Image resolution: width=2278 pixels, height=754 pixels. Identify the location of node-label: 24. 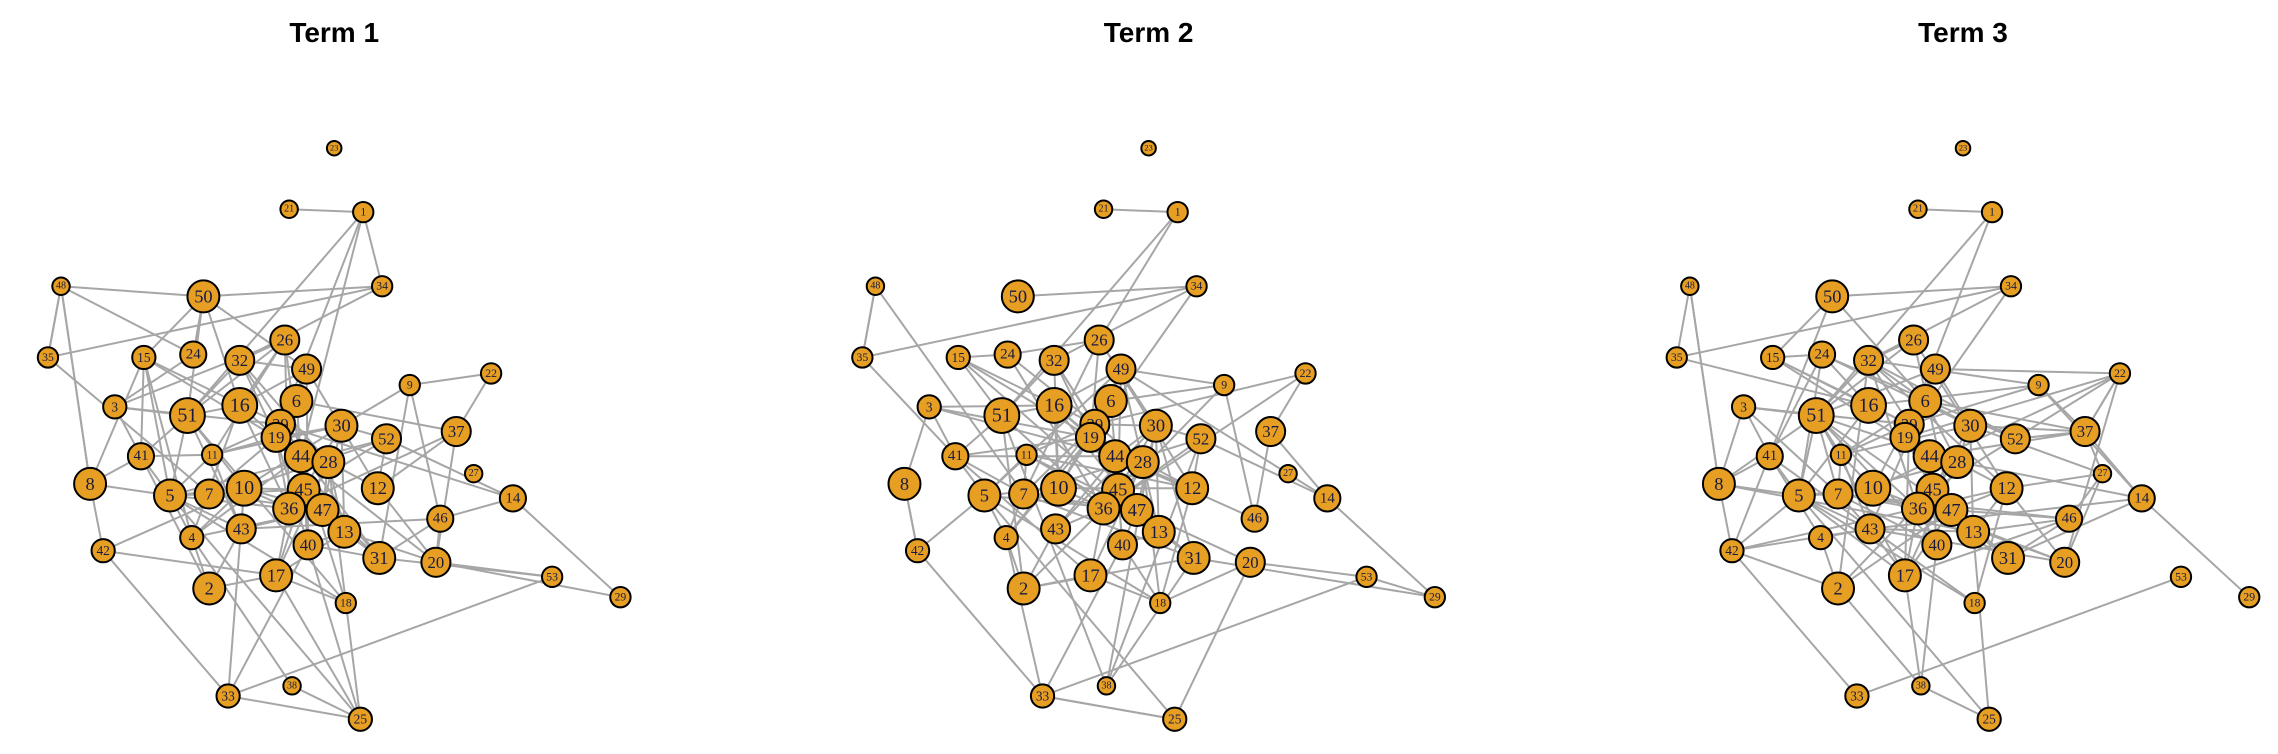
(1823, 355).